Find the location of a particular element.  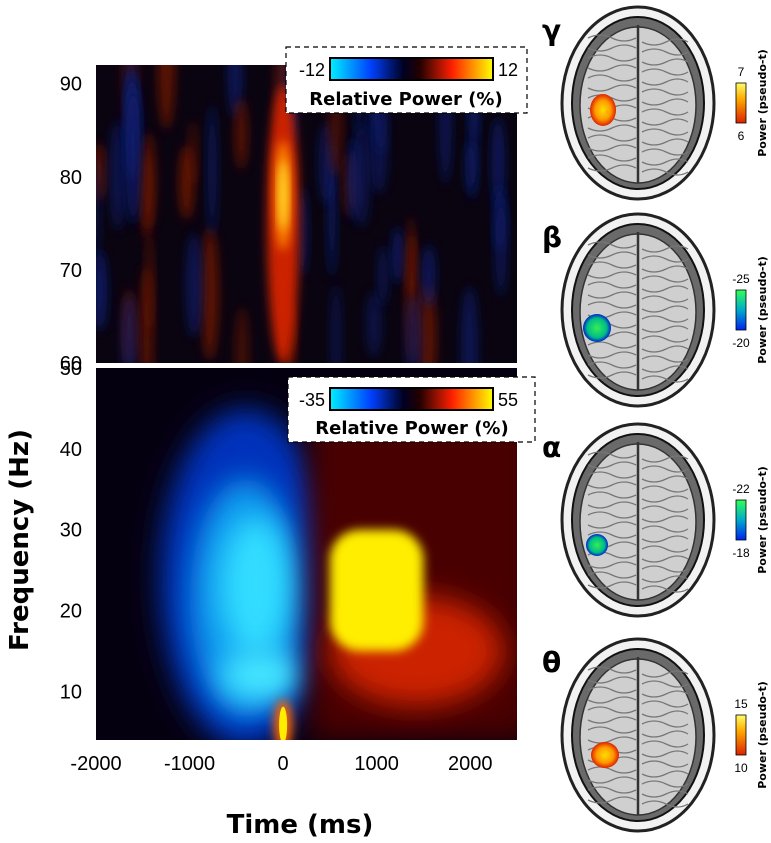

x-tick-label: 0 is located at coordinates (283, 764).